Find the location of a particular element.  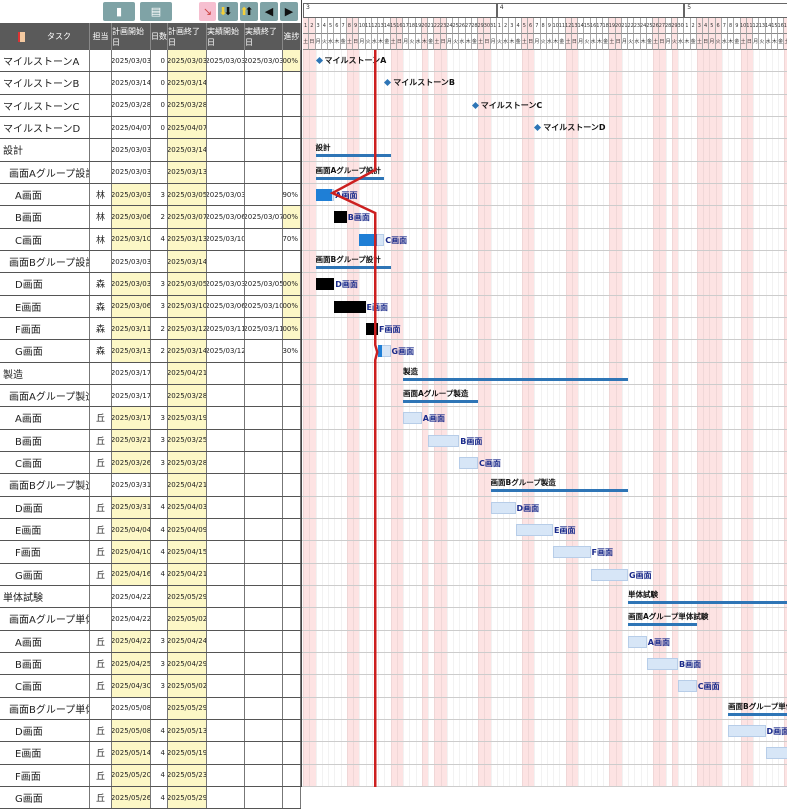

cell-progress is located at coordinates (292, 752).